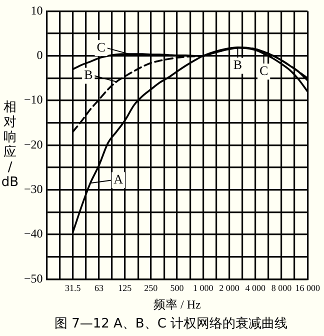 Image resolution: width=324 pixels, height=336 pixels. Describe the element at coordinates (99, 287) in the screenshot. I see `x-tick-label: 63` at that location.